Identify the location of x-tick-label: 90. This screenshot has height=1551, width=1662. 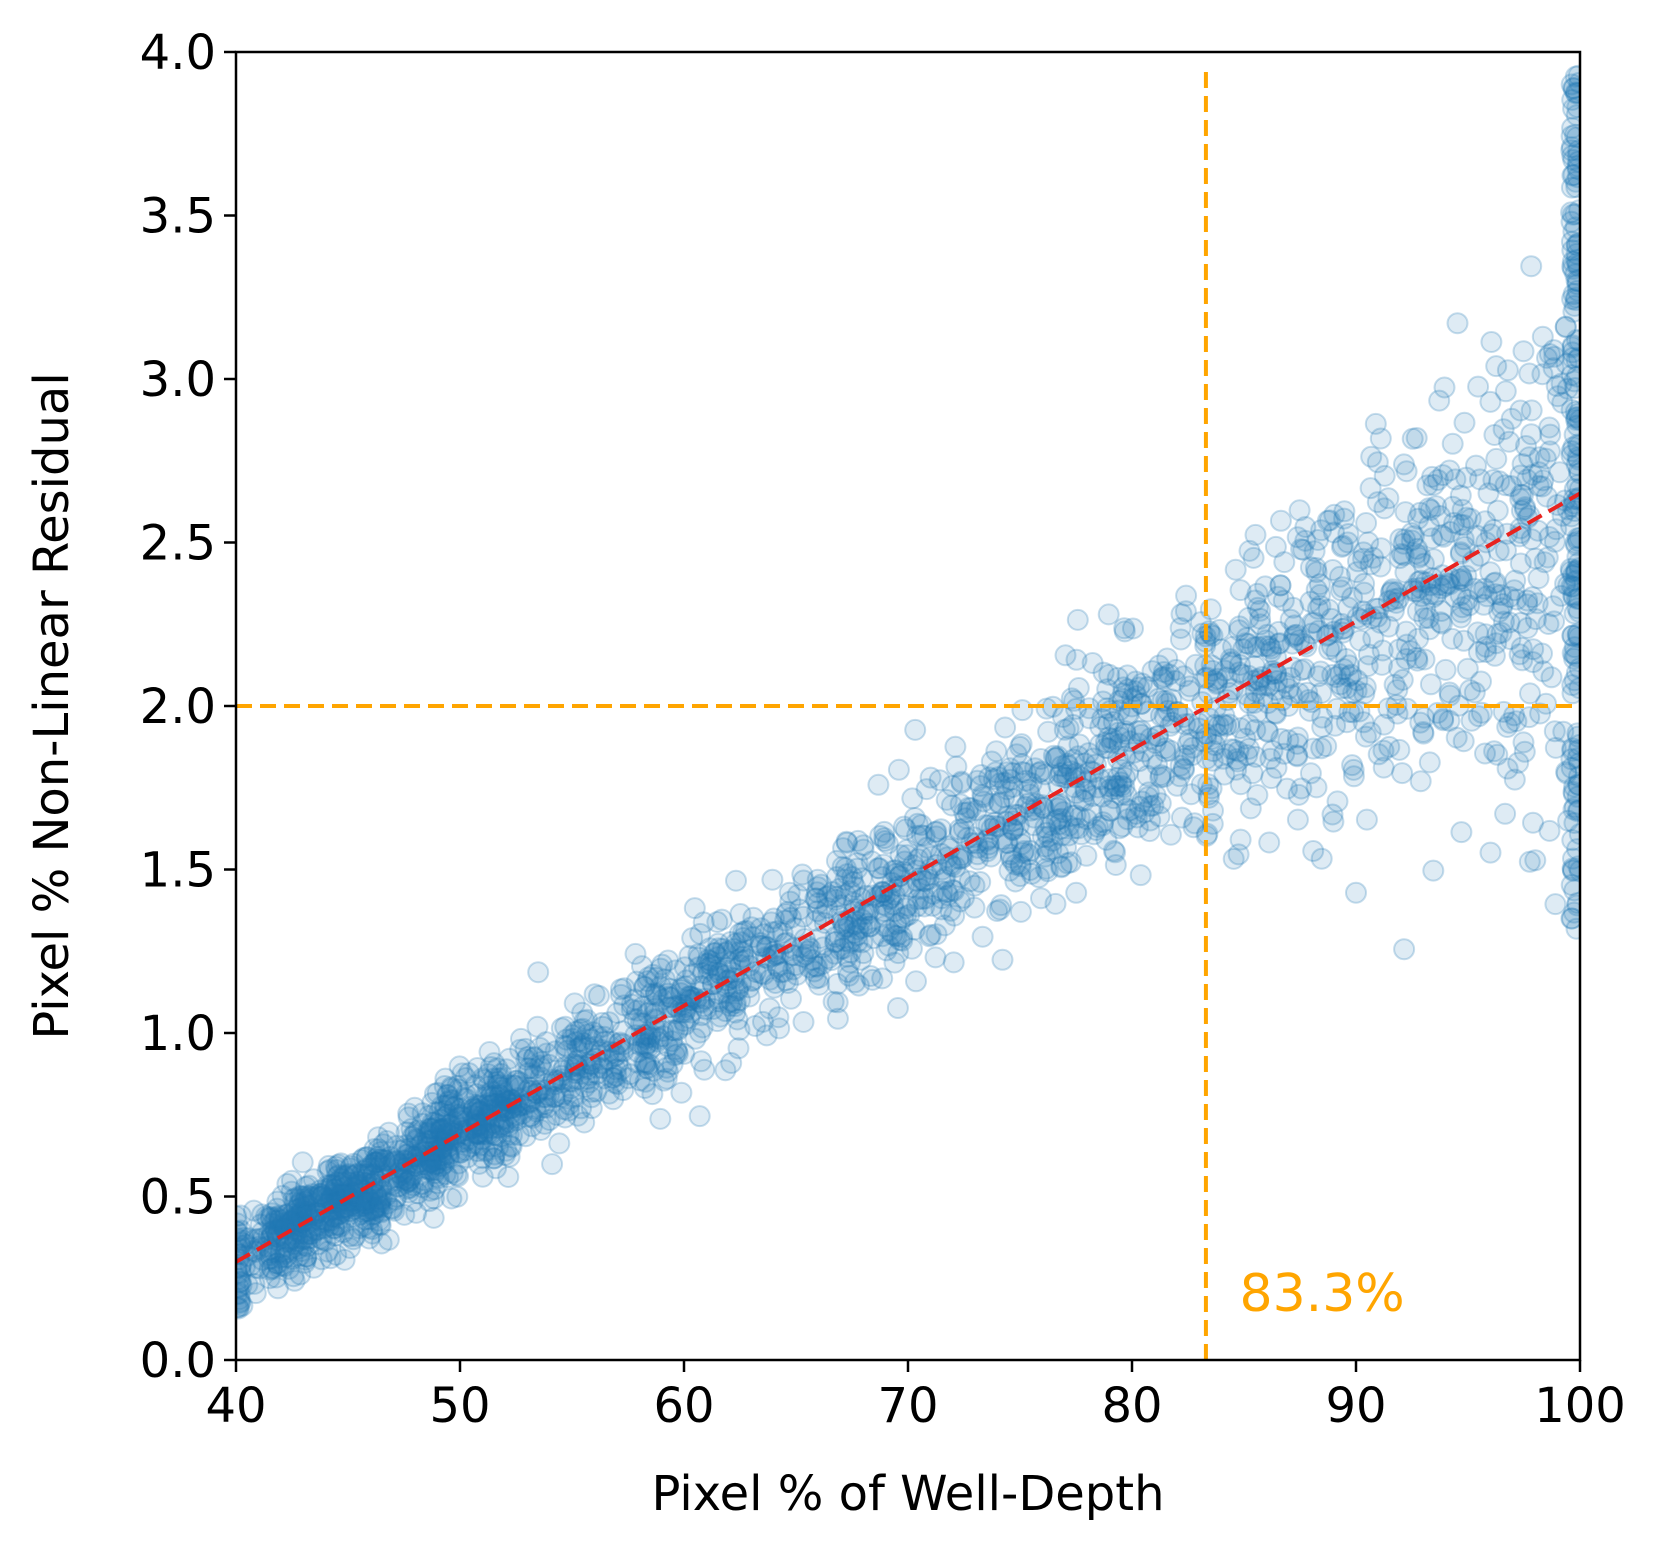
(1355, 1406).